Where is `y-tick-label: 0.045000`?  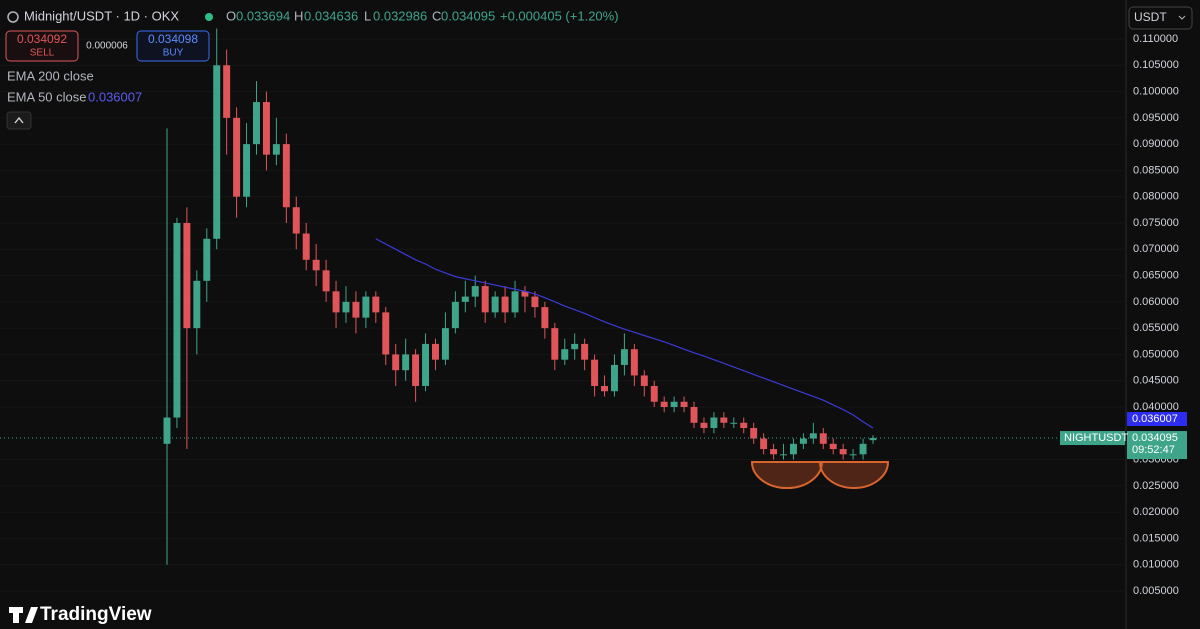
y-tick-label: 0.045000 is located at coordinates (1156, 381).